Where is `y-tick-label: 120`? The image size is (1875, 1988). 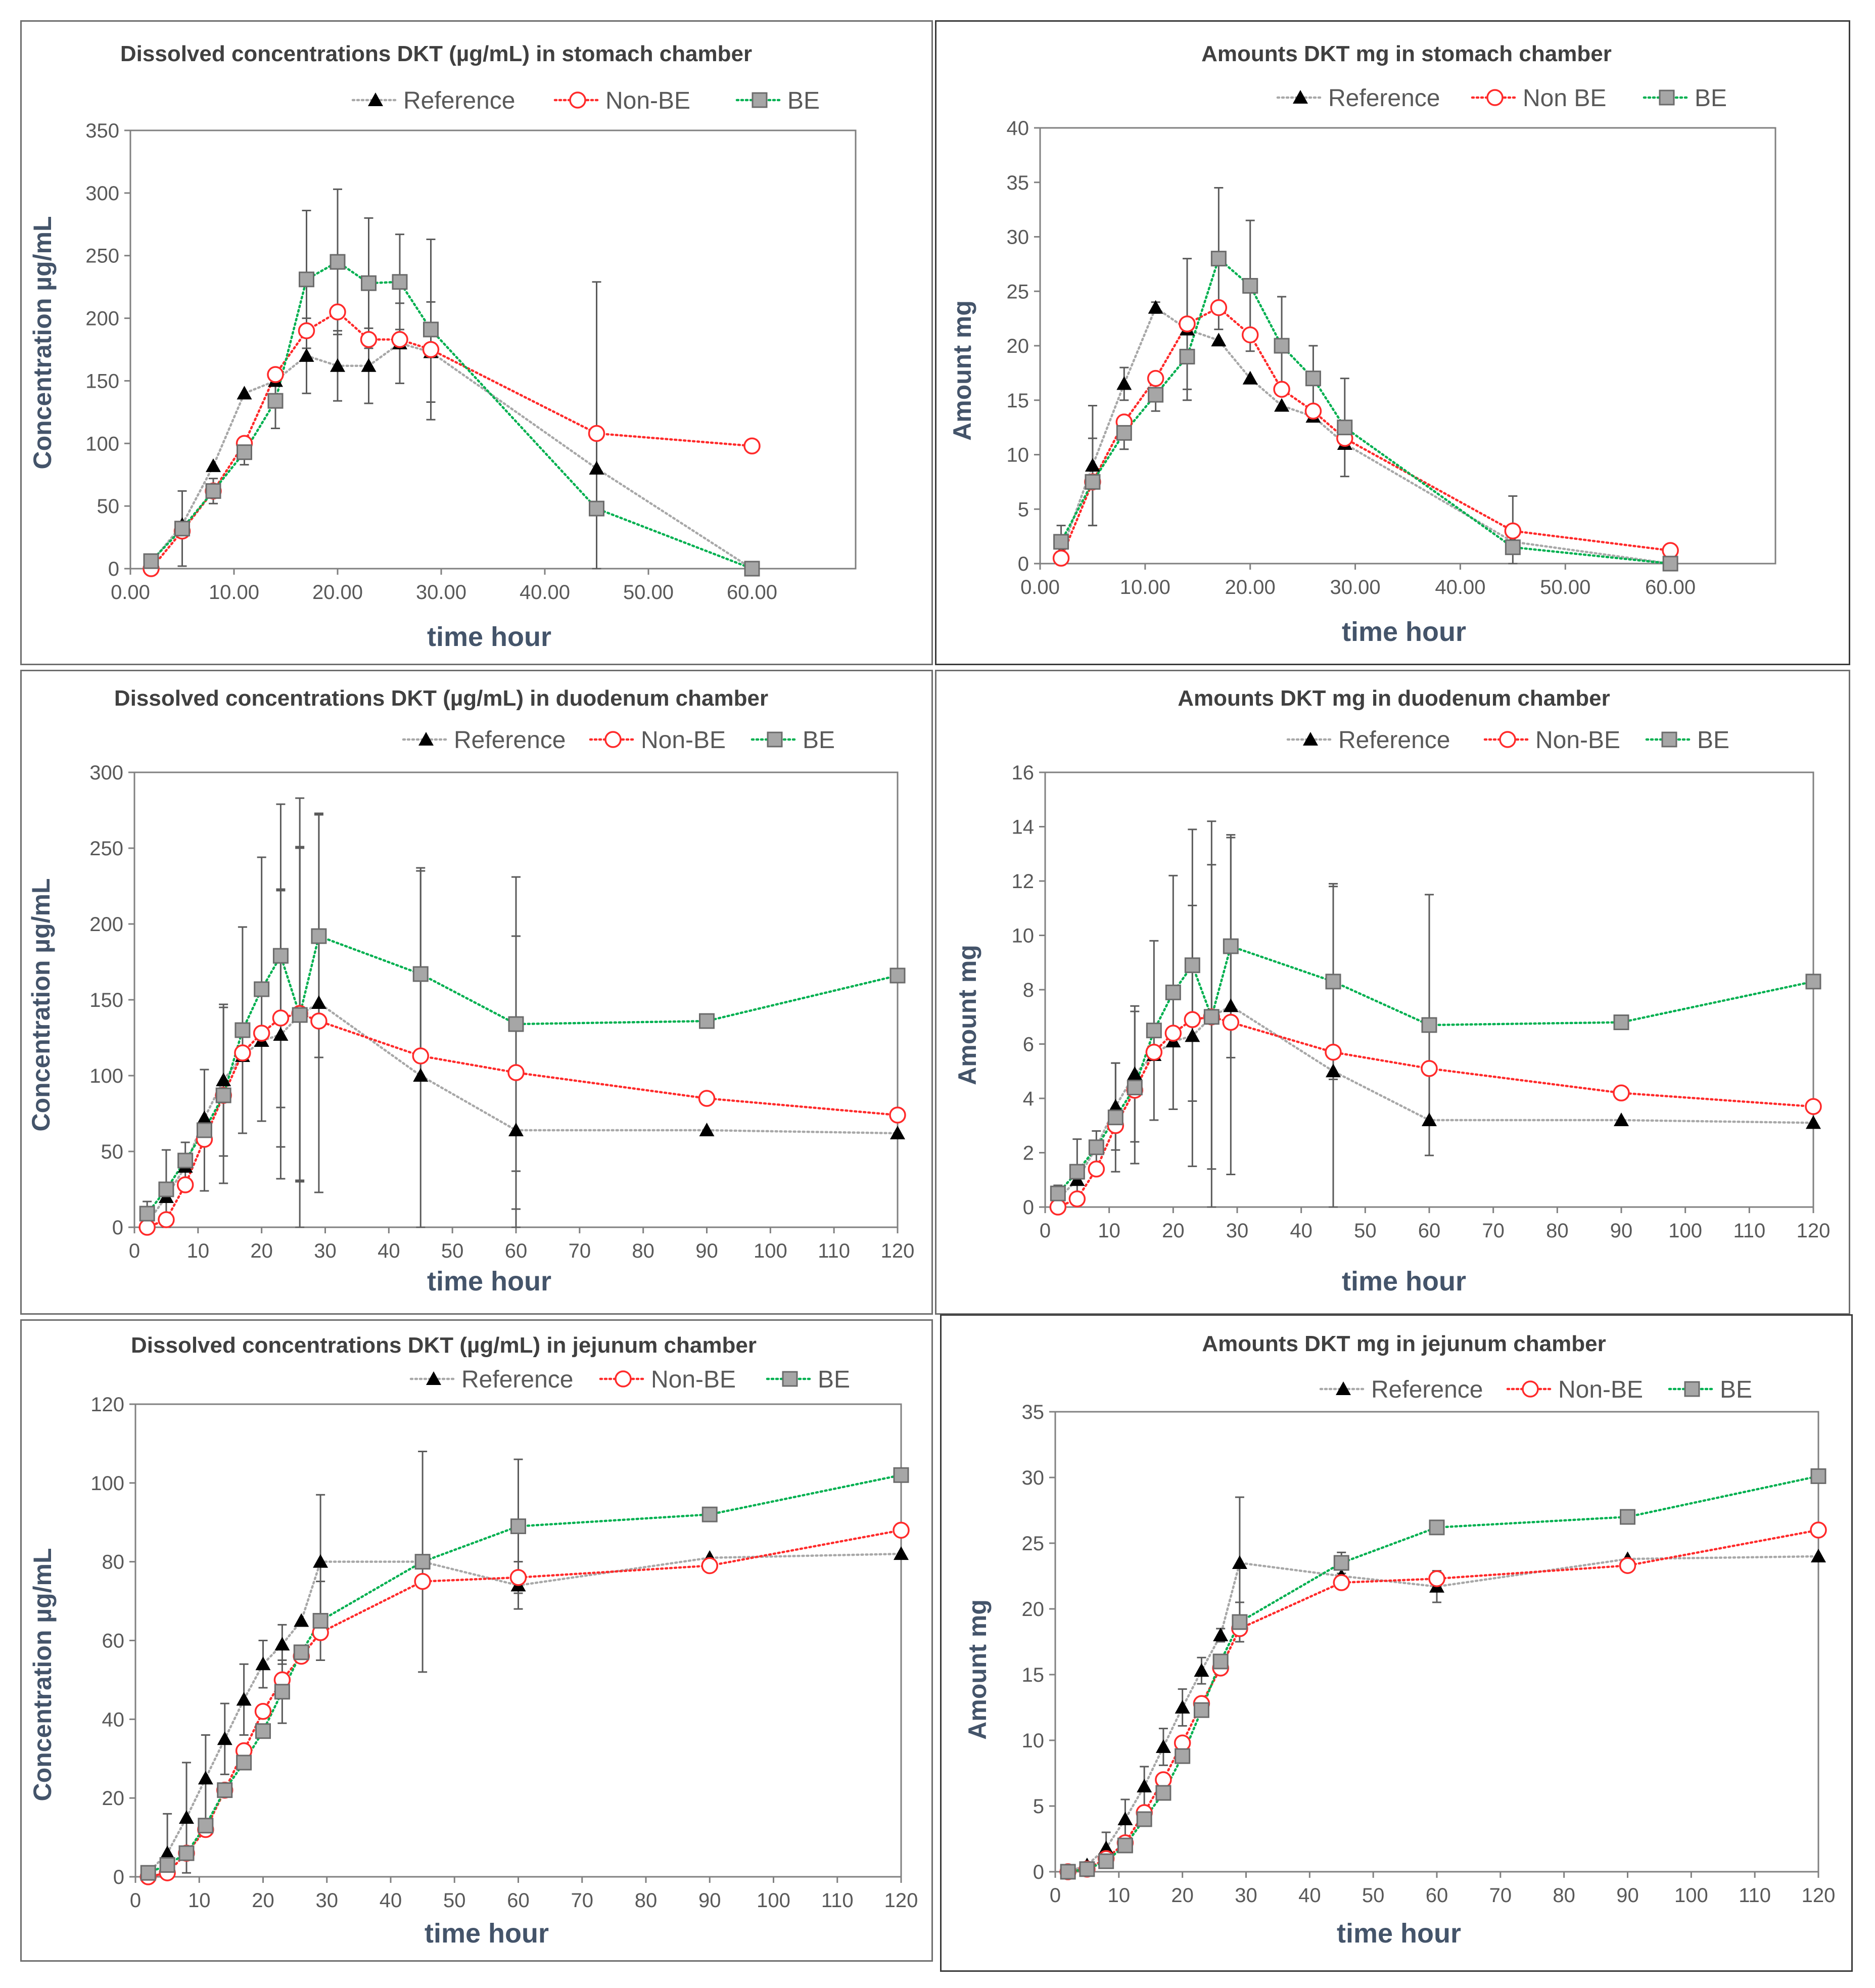 y-tick-label: 120 is located at coordinates (107, 1405).